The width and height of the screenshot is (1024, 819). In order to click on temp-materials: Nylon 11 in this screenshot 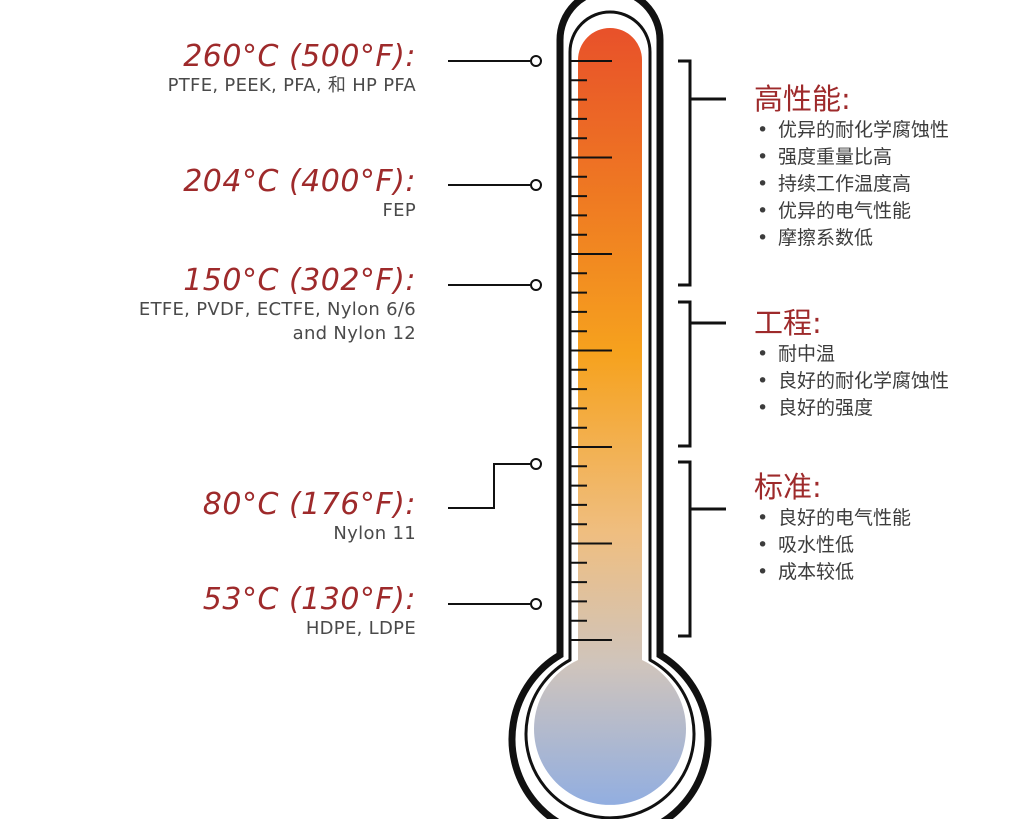, I will do `click(374, 533)`.